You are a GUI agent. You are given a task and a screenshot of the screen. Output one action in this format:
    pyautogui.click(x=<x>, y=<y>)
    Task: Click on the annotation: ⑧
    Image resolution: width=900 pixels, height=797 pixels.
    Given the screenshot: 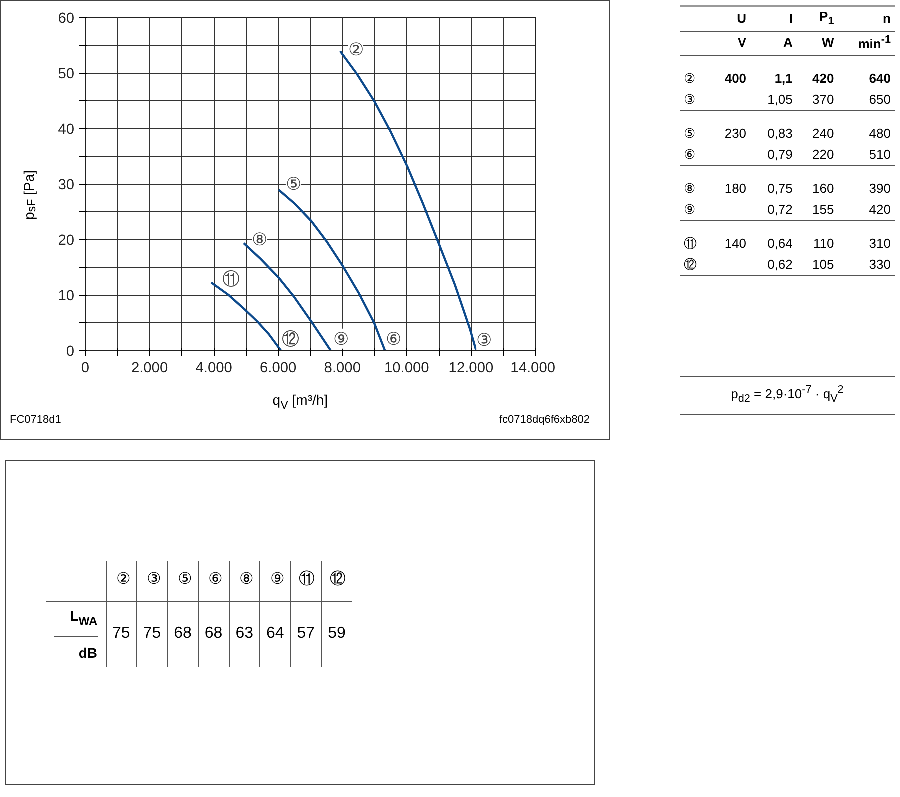 What is the action you would take?
    pyautogui.click(x=260, y=240)
    